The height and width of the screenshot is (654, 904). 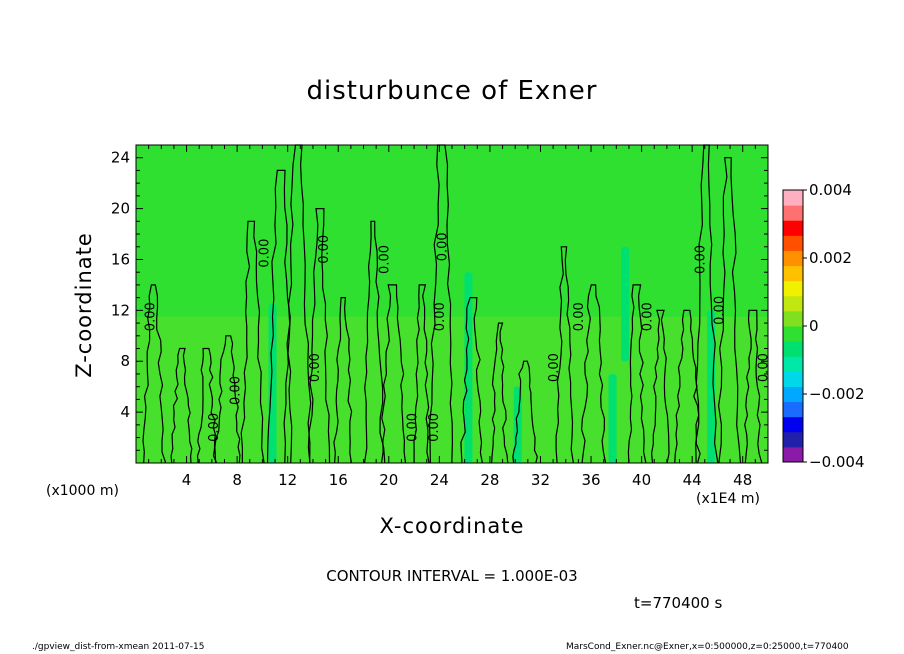 I want to click on x-tick-label: 24, so click(x=439, y=480).